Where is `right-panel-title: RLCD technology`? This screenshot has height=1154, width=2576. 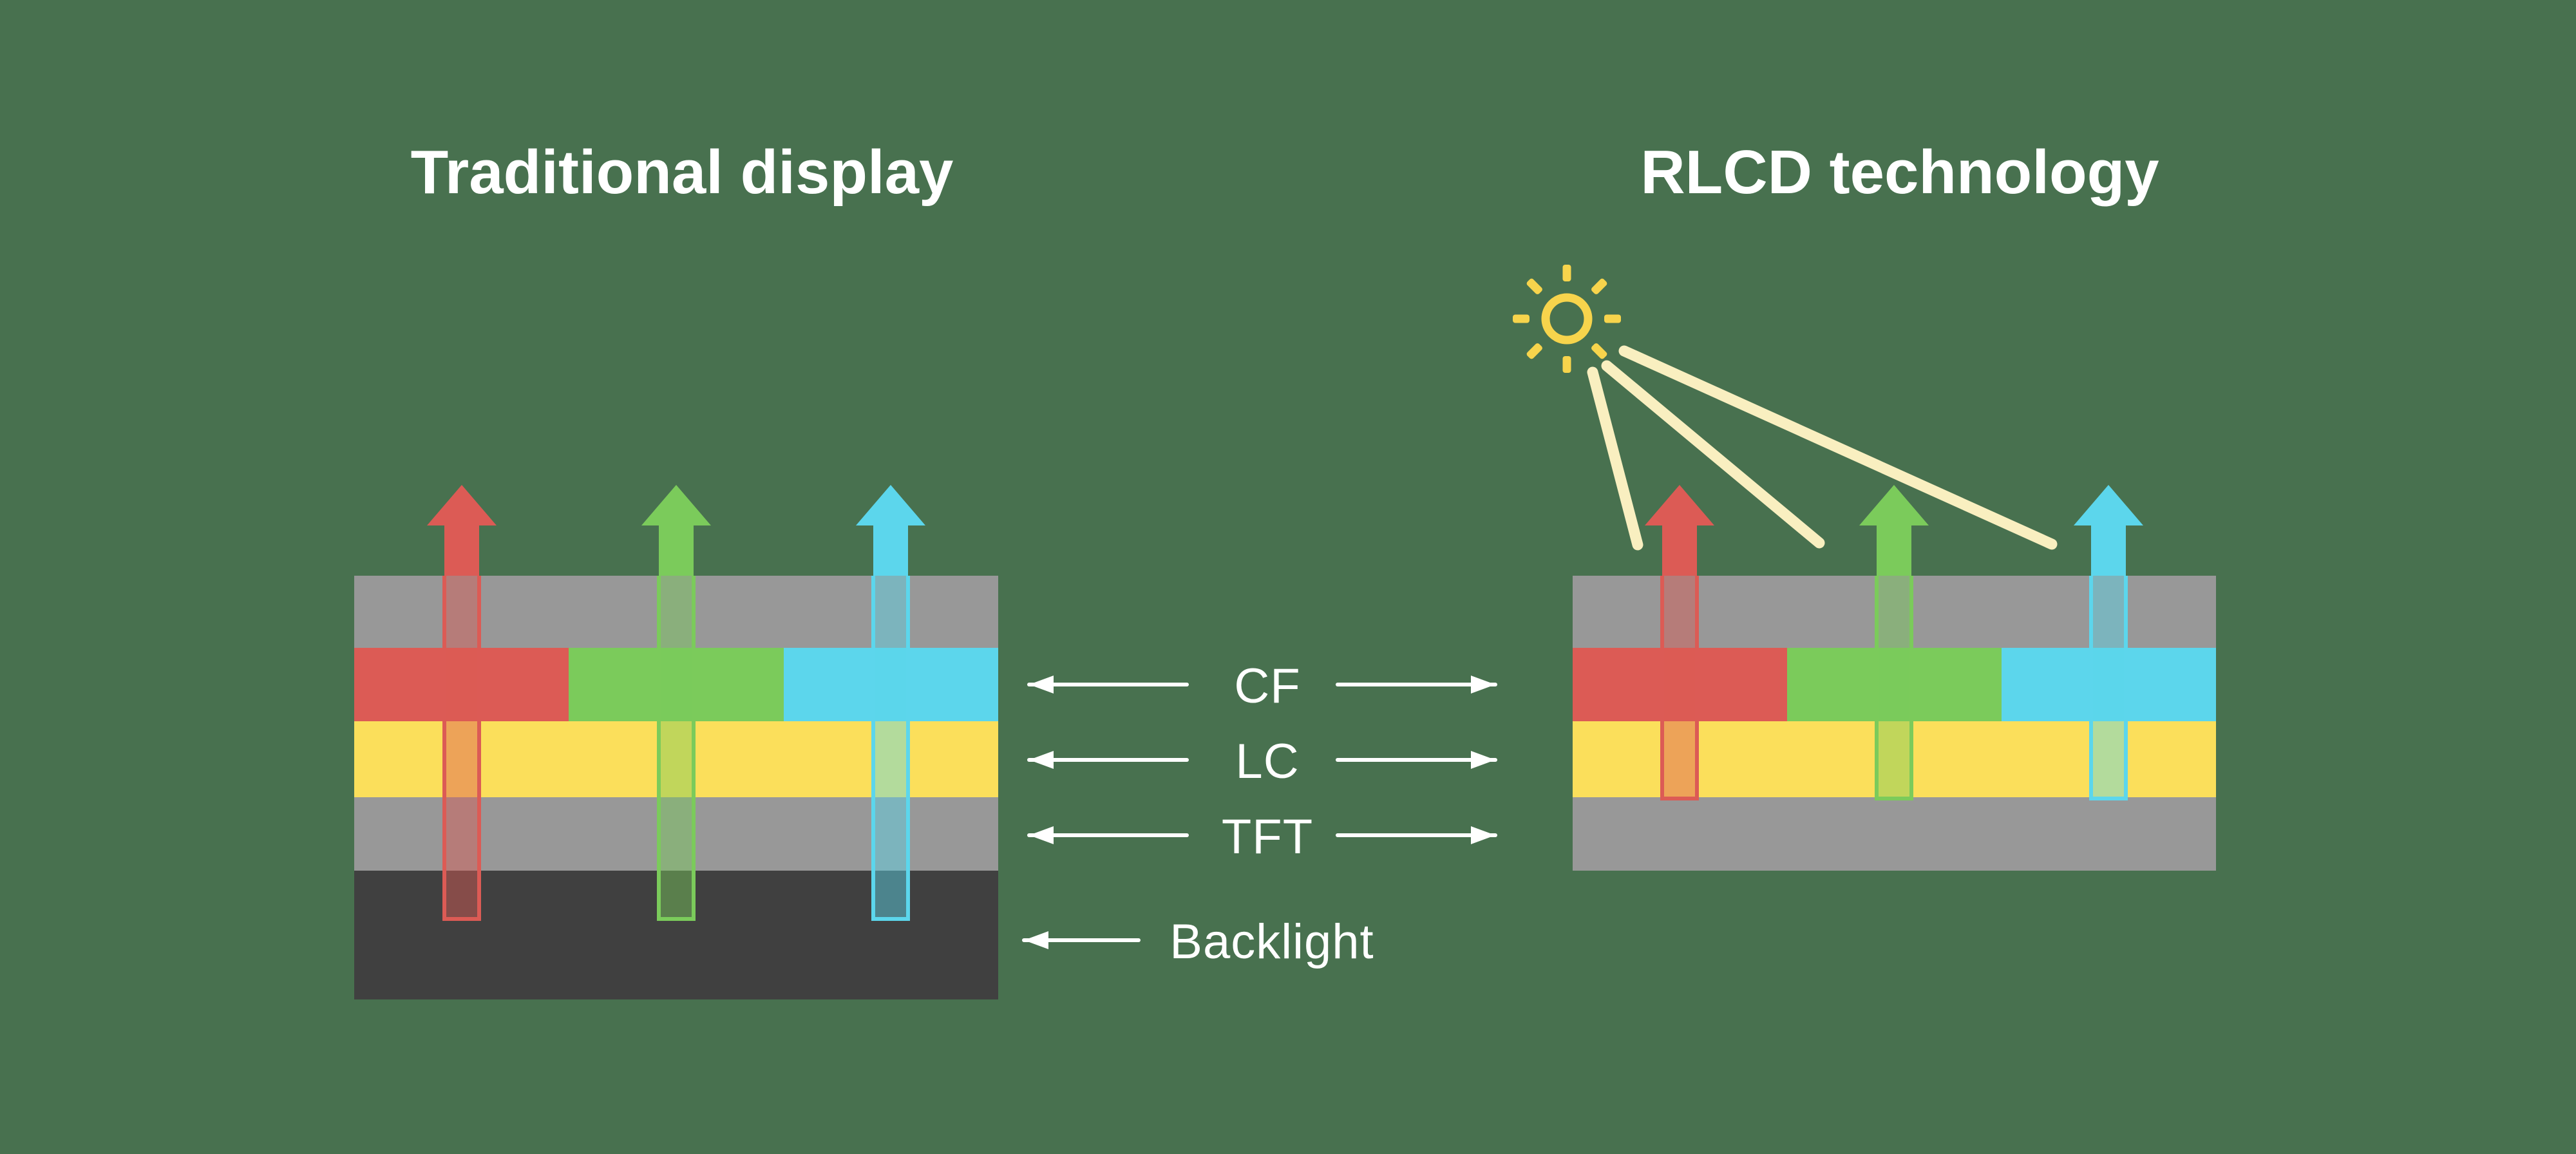
right-panel-title: RLCD technology is located at coordinates (1900, 172).